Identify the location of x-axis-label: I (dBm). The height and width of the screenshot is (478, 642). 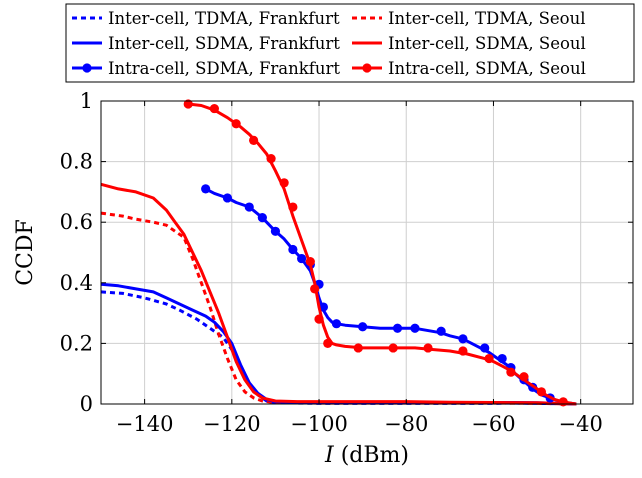
(366, 455).